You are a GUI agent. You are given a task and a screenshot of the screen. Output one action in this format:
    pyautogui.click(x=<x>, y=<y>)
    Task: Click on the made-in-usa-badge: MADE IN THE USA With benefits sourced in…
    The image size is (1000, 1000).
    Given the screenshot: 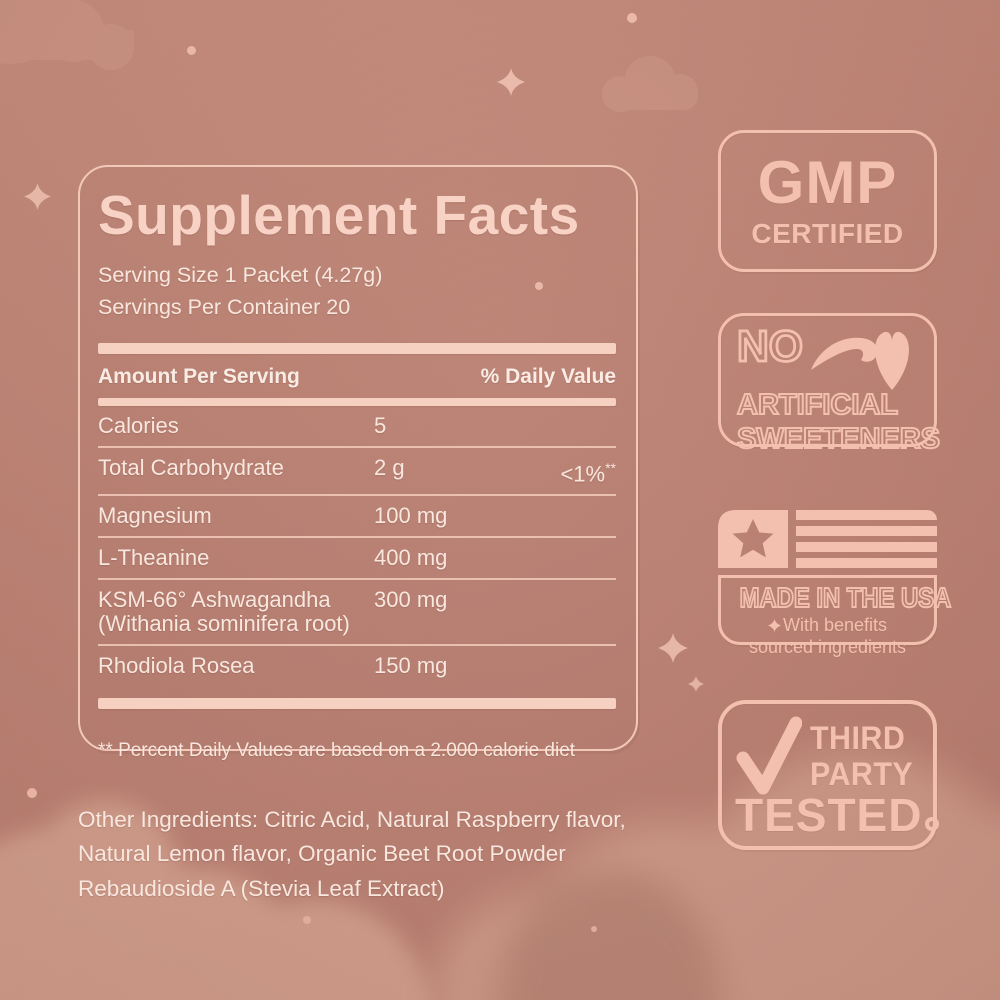 What is the action you would take?
    pyautogui.click(x=835, y=583)
    